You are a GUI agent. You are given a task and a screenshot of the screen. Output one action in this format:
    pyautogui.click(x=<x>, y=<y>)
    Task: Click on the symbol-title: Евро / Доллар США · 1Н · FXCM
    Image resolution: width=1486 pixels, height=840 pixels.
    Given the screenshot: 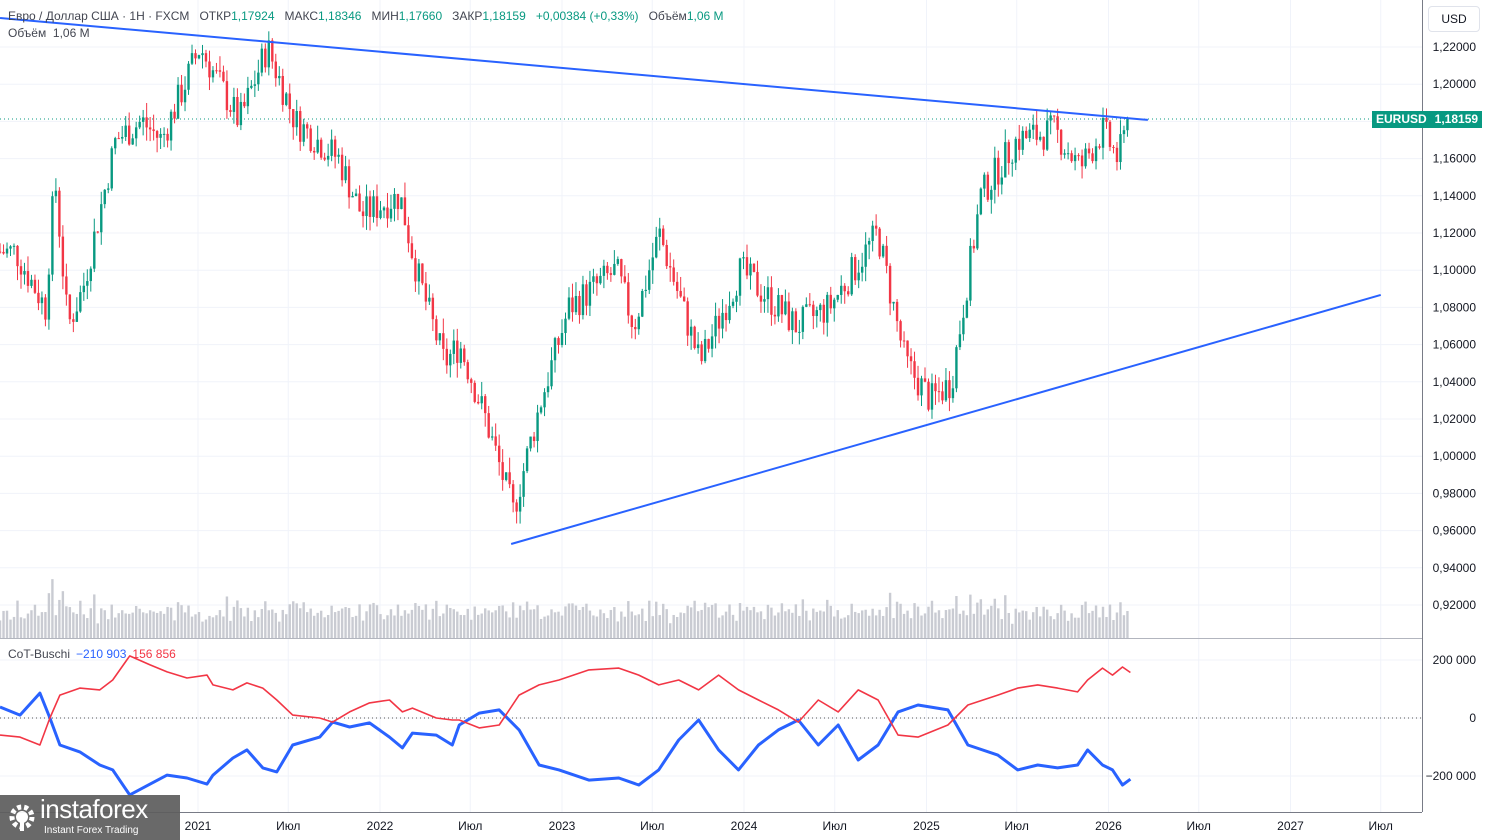 What is the action you would take?
    pyautogui.click(x=99, y=16)
    